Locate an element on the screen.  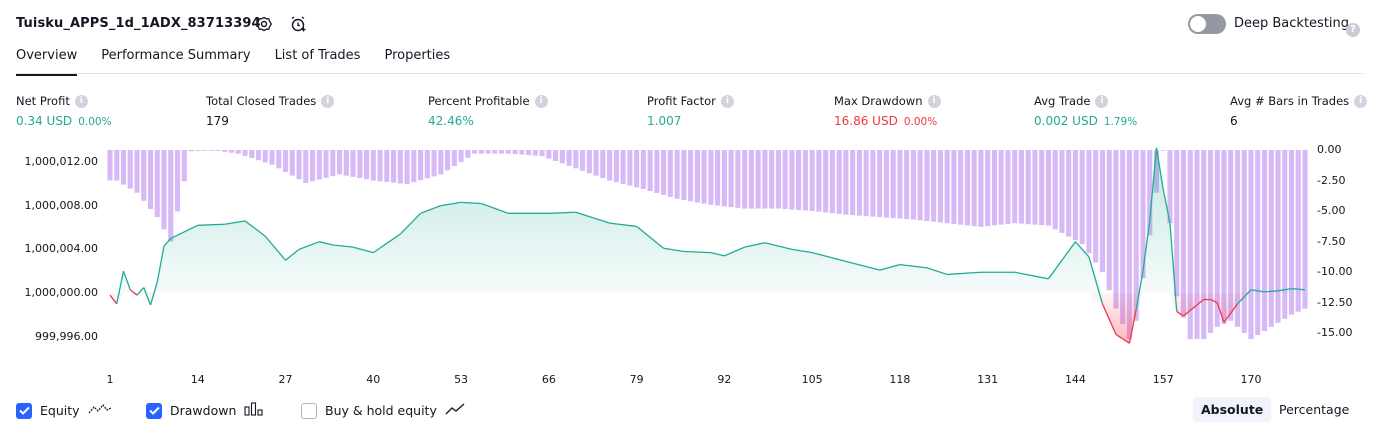
metric-label: Profit Factor is located at coordinates (681, 101).